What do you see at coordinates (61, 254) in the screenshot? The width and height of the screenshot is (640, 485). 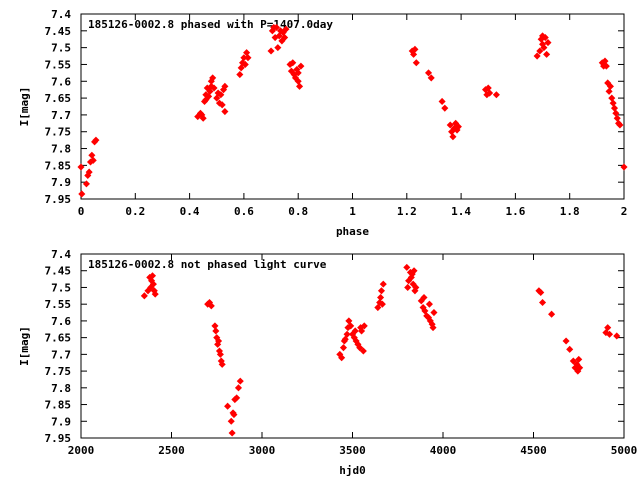 I see `y-tick-label: 7.4` at bounding box center [61, 254].